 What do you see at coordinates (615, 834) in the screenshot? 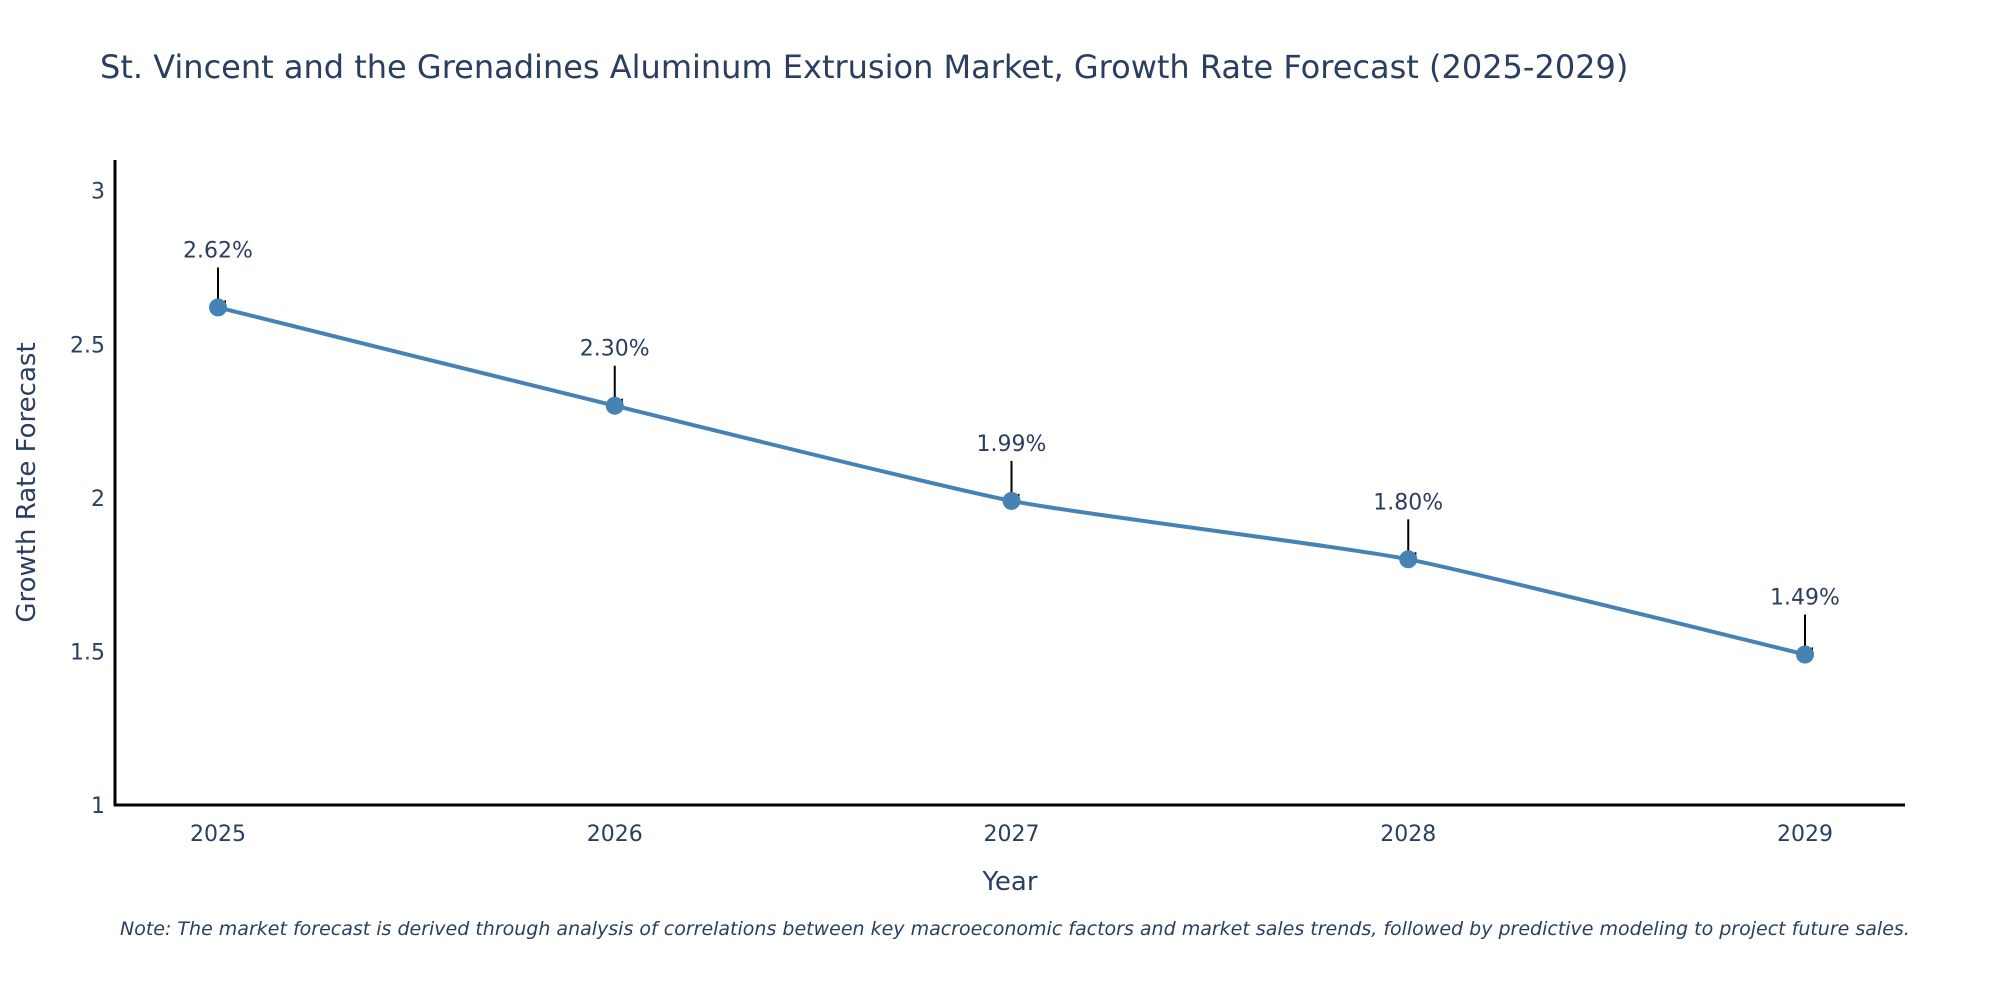
I see `x-tick-label: 2026` at bounding box center [615, 834].